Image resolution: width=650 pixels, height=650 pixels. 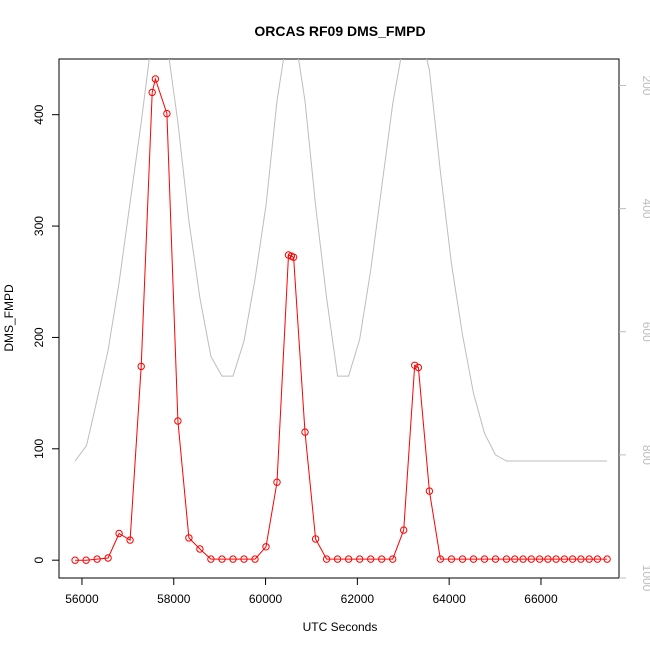 I want to click on y2-tick-label: 200, so click(x=645, y=85).